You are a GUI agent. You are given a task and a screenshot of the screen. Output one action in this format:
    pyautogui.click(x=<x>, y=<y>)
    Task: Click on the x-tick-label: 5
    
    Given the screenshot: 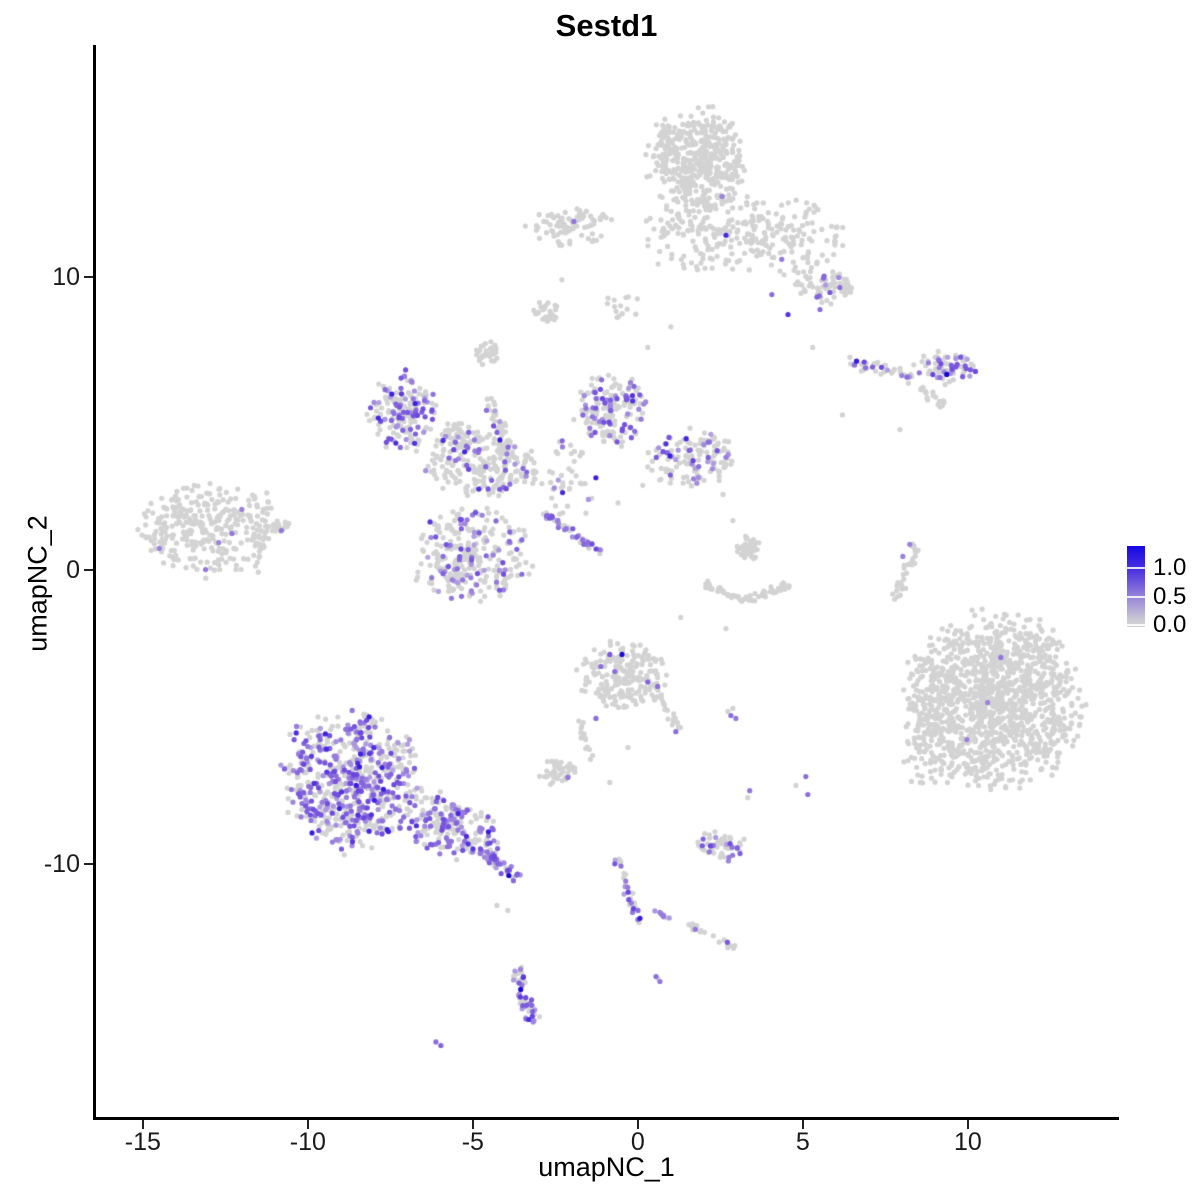 What is the action you would take?
    pyautogui.click(x=802, y=1142)
    